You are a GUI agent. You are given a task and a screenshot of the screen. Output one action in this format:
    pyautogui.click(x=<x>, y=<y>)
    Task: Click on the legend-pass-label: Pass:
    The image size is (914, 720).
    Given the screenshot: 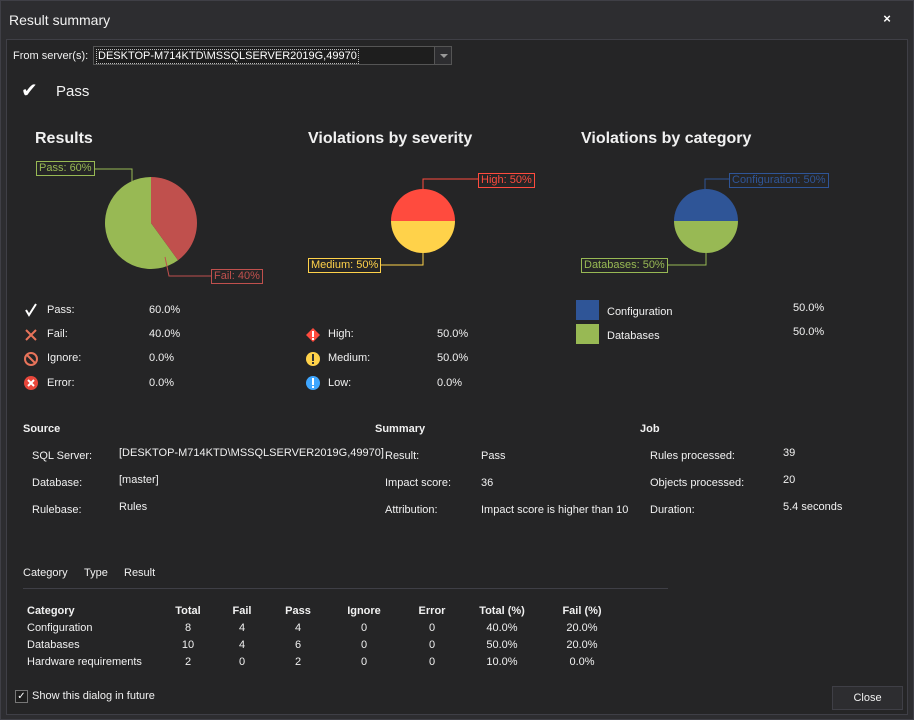 What is the action you would take?
    pyautogui.click(x=61, y=310)
    